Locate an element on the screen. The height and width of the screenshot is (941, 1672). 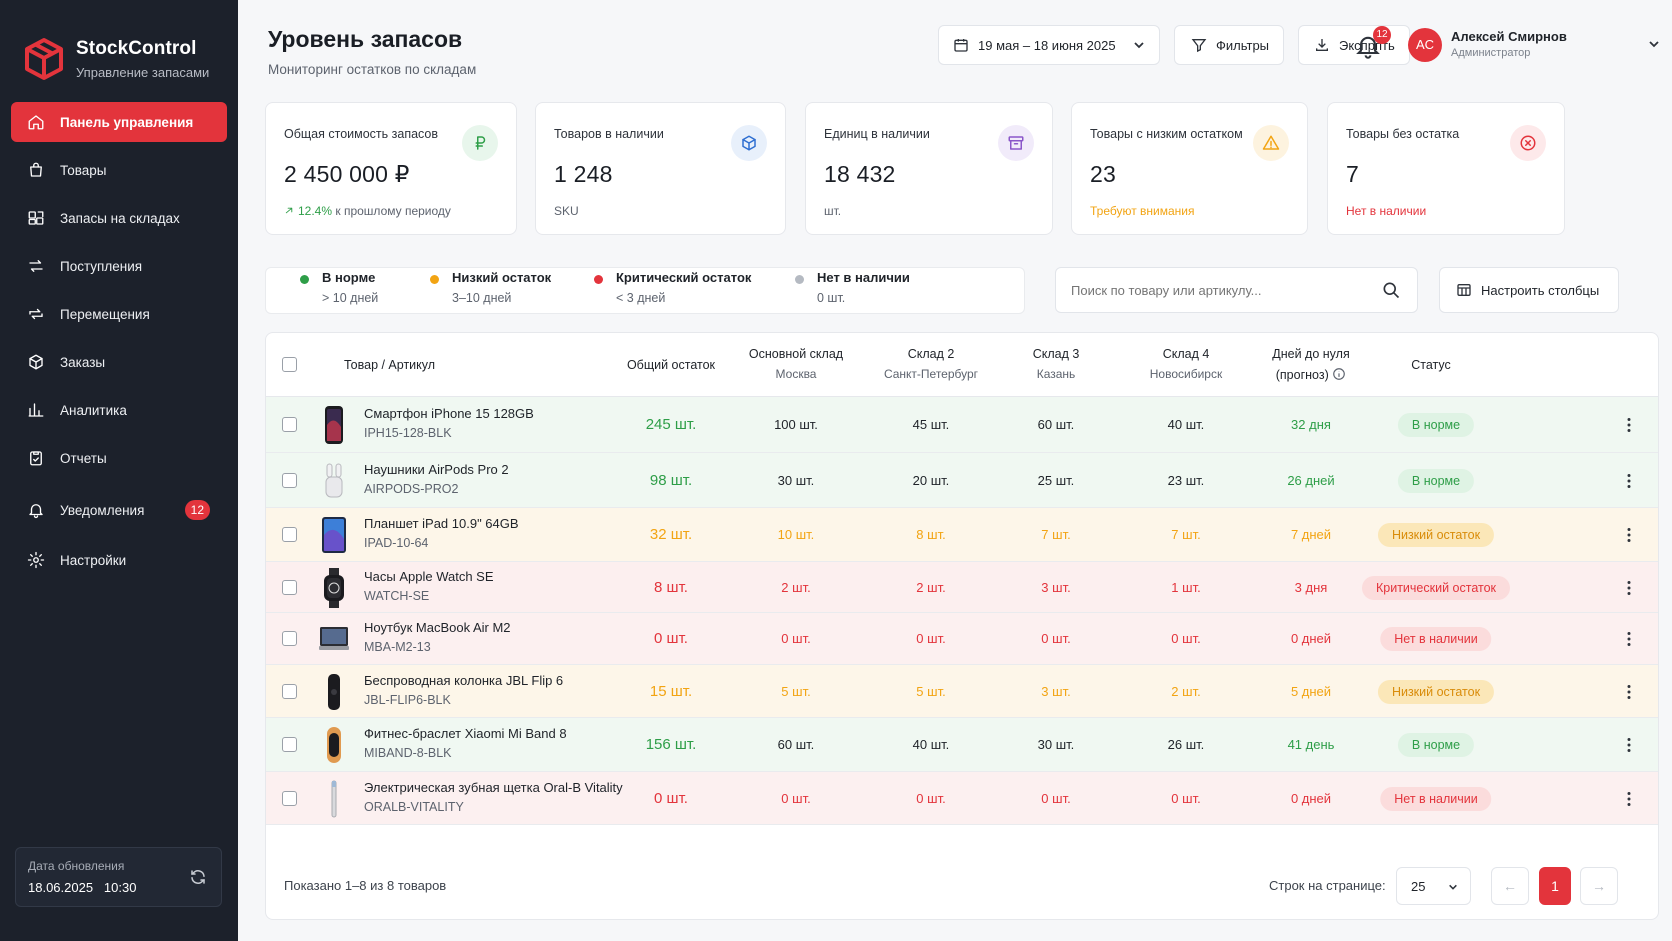
stock-warehouse-4: 40 шт. is located at coordinates (1186, 424).